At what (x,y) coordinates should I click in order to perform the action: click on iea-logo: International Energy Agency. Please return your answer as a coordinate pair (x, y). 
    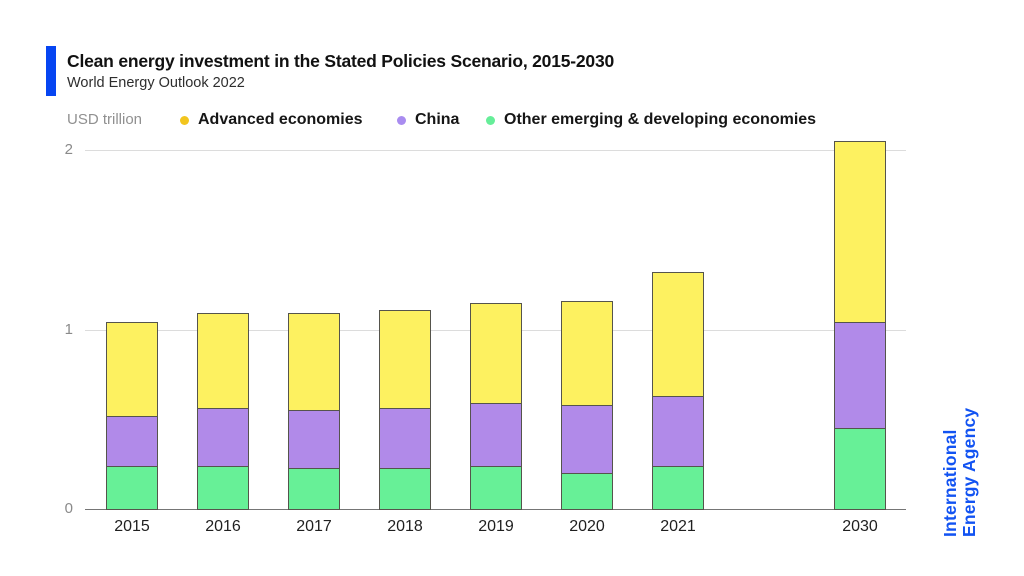
    Looking at the image, I should click on (959, 472).